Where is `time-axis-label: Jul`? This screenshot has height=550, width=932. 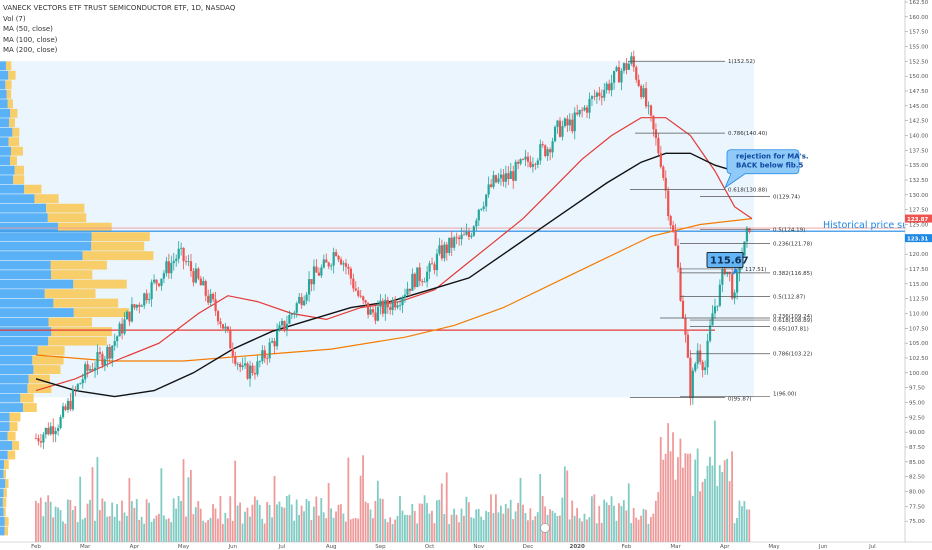 time-axis-label: Jul is located at coordinates (872, 547).